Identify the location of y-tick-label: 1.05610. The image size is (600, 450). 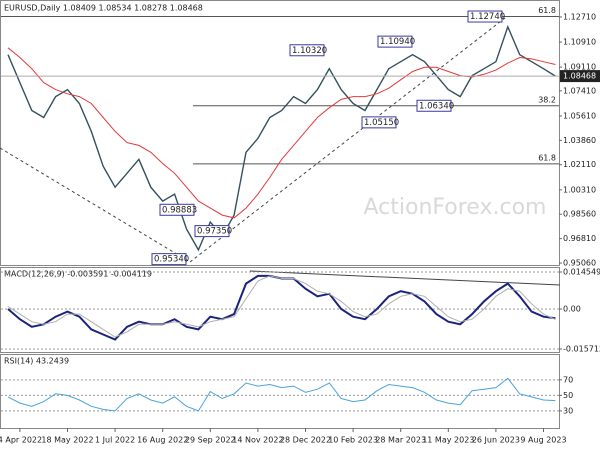
(579, 115).